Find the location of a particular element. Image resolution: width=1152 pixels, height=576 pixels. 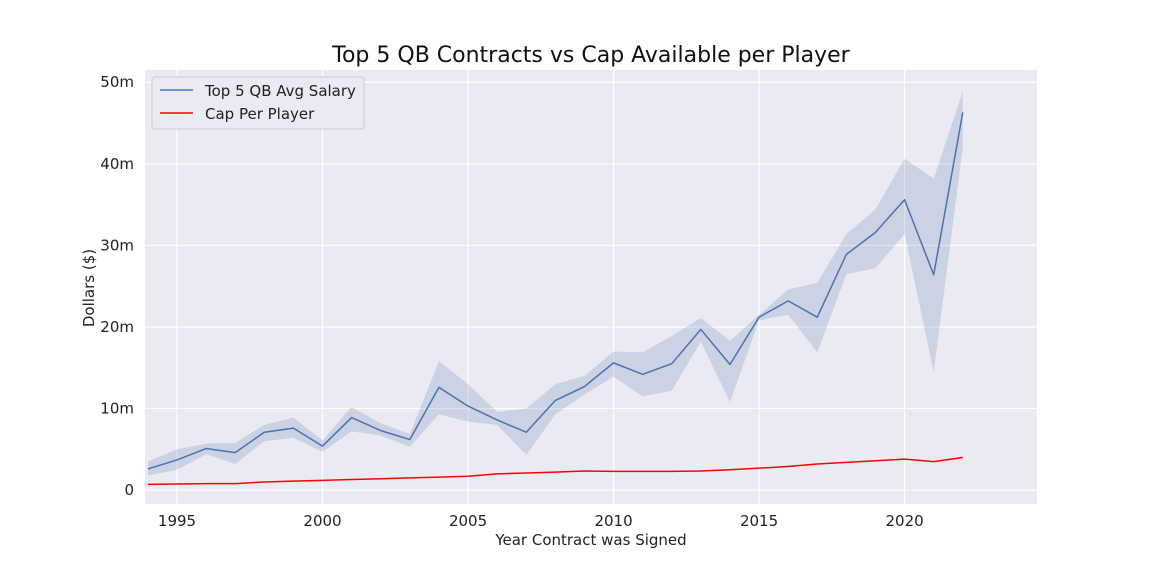

x-tick-label: 2015 is located at coordinates (759, 521).